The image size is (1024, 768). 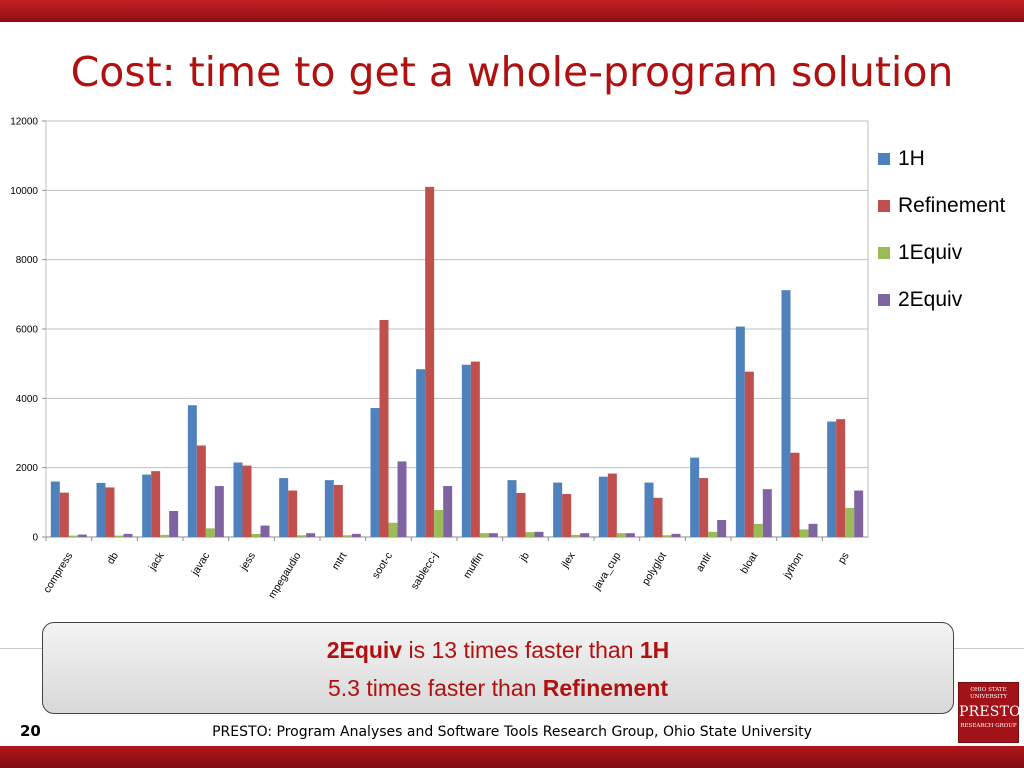 I want to click on bar-1equiv-jess, so click(x=256, y=535).